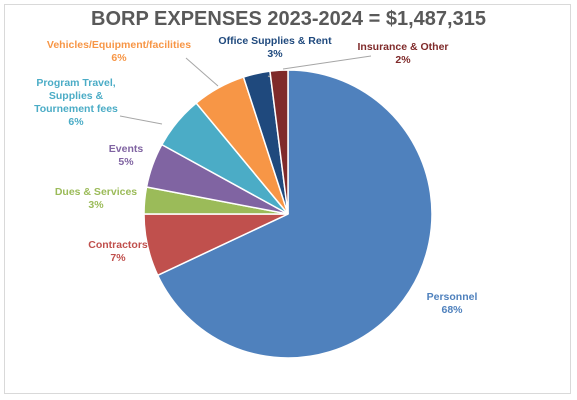 Image resolution: width=577 pixels, height=400 pixels. What do you see at coordinates (119, 51) in the screenshot?
I see `data-label: Vehicles/Equipment/facilities 6%` at bounding box center [119, 51].